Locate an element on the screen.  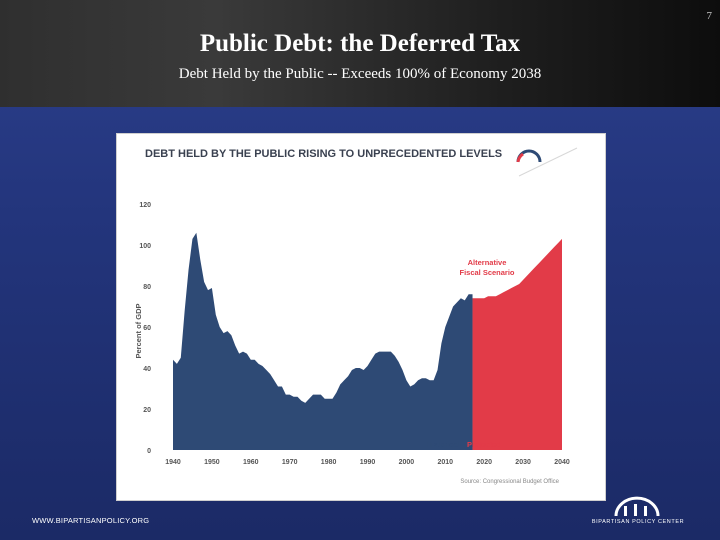
x-tick-label: 2030 is located at coordinates (523, 462).